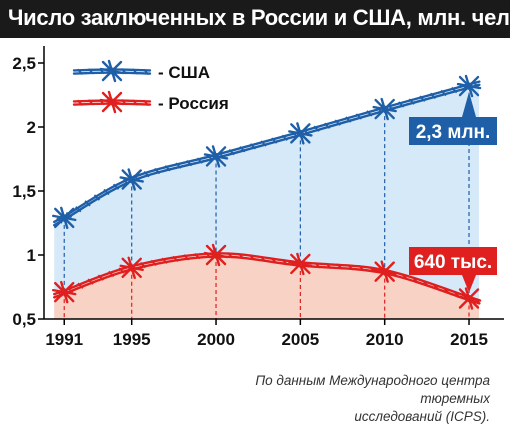 The width and height of the screenshot is (510, 426). I want to click on usa-point-1991, so click(64, 218).